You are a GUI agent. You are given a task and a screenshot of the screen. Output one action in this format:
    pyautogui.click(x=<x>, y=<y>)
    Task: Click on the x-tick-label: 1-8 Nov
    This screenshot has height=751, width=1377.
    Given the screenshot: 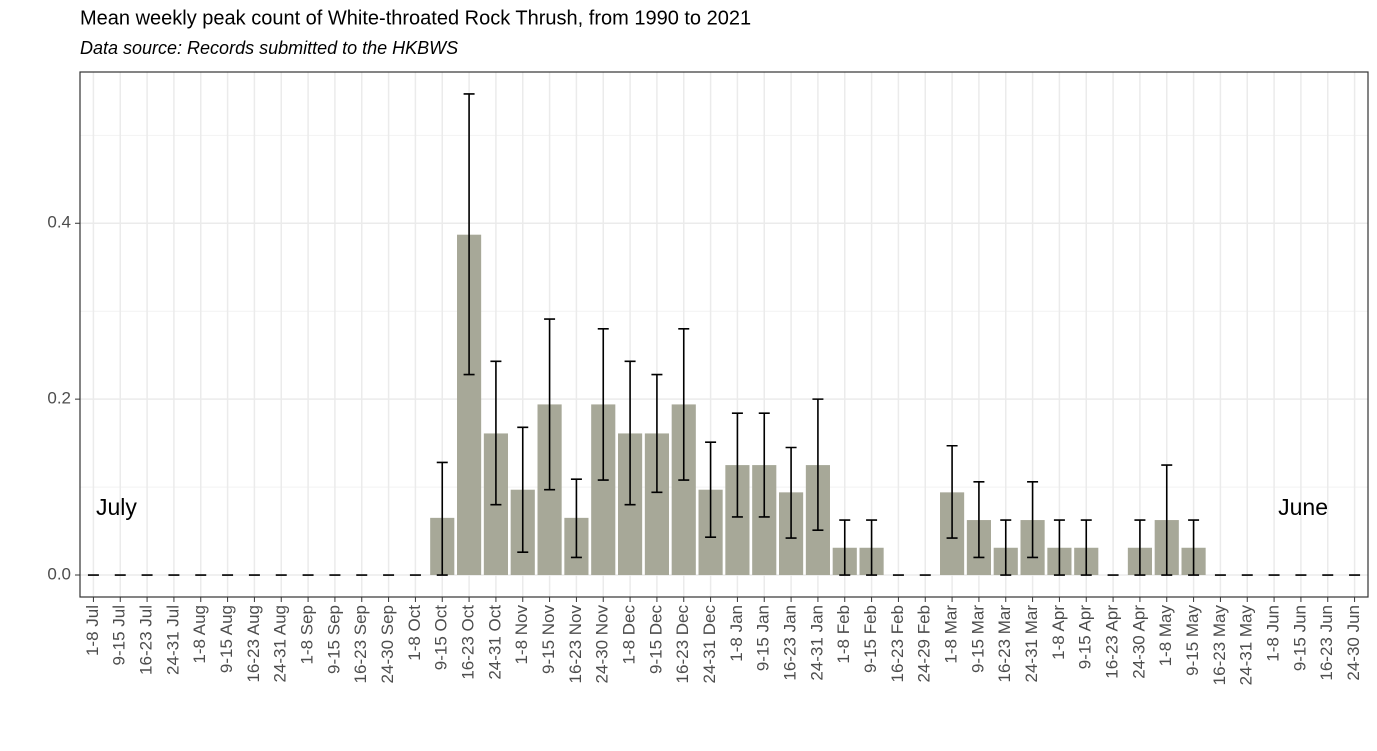 What is the action you would take?
    pyautogui.click(x=521, y=635)
    